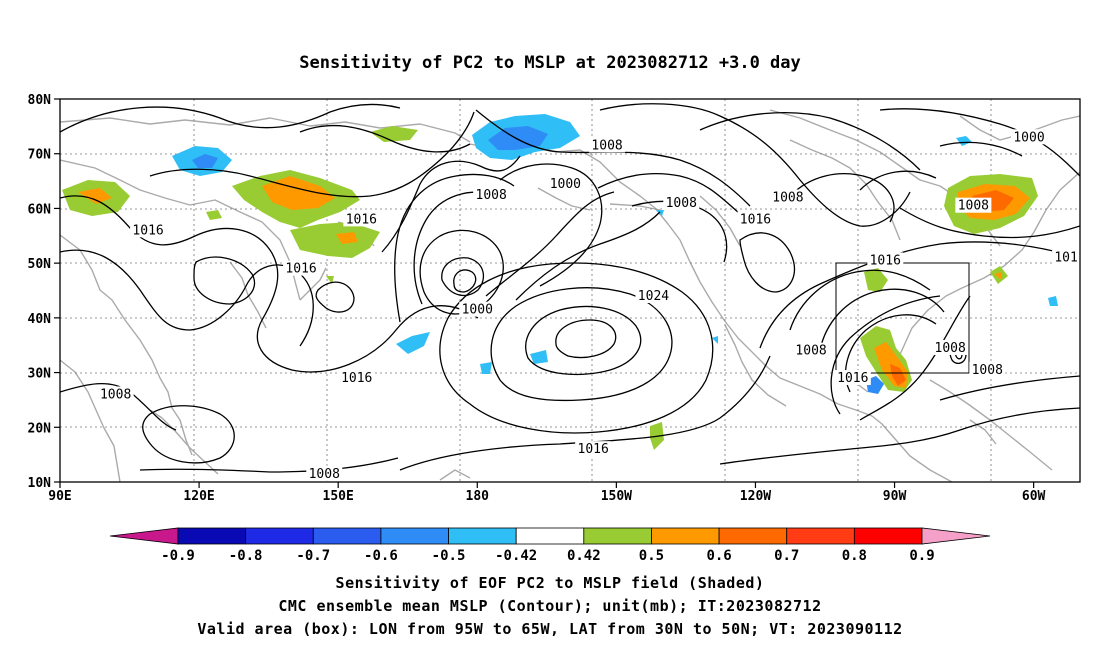 This screenshot has height=650, width=1100. I want to click on colorbar-label: -0.5, so click(449, 556).